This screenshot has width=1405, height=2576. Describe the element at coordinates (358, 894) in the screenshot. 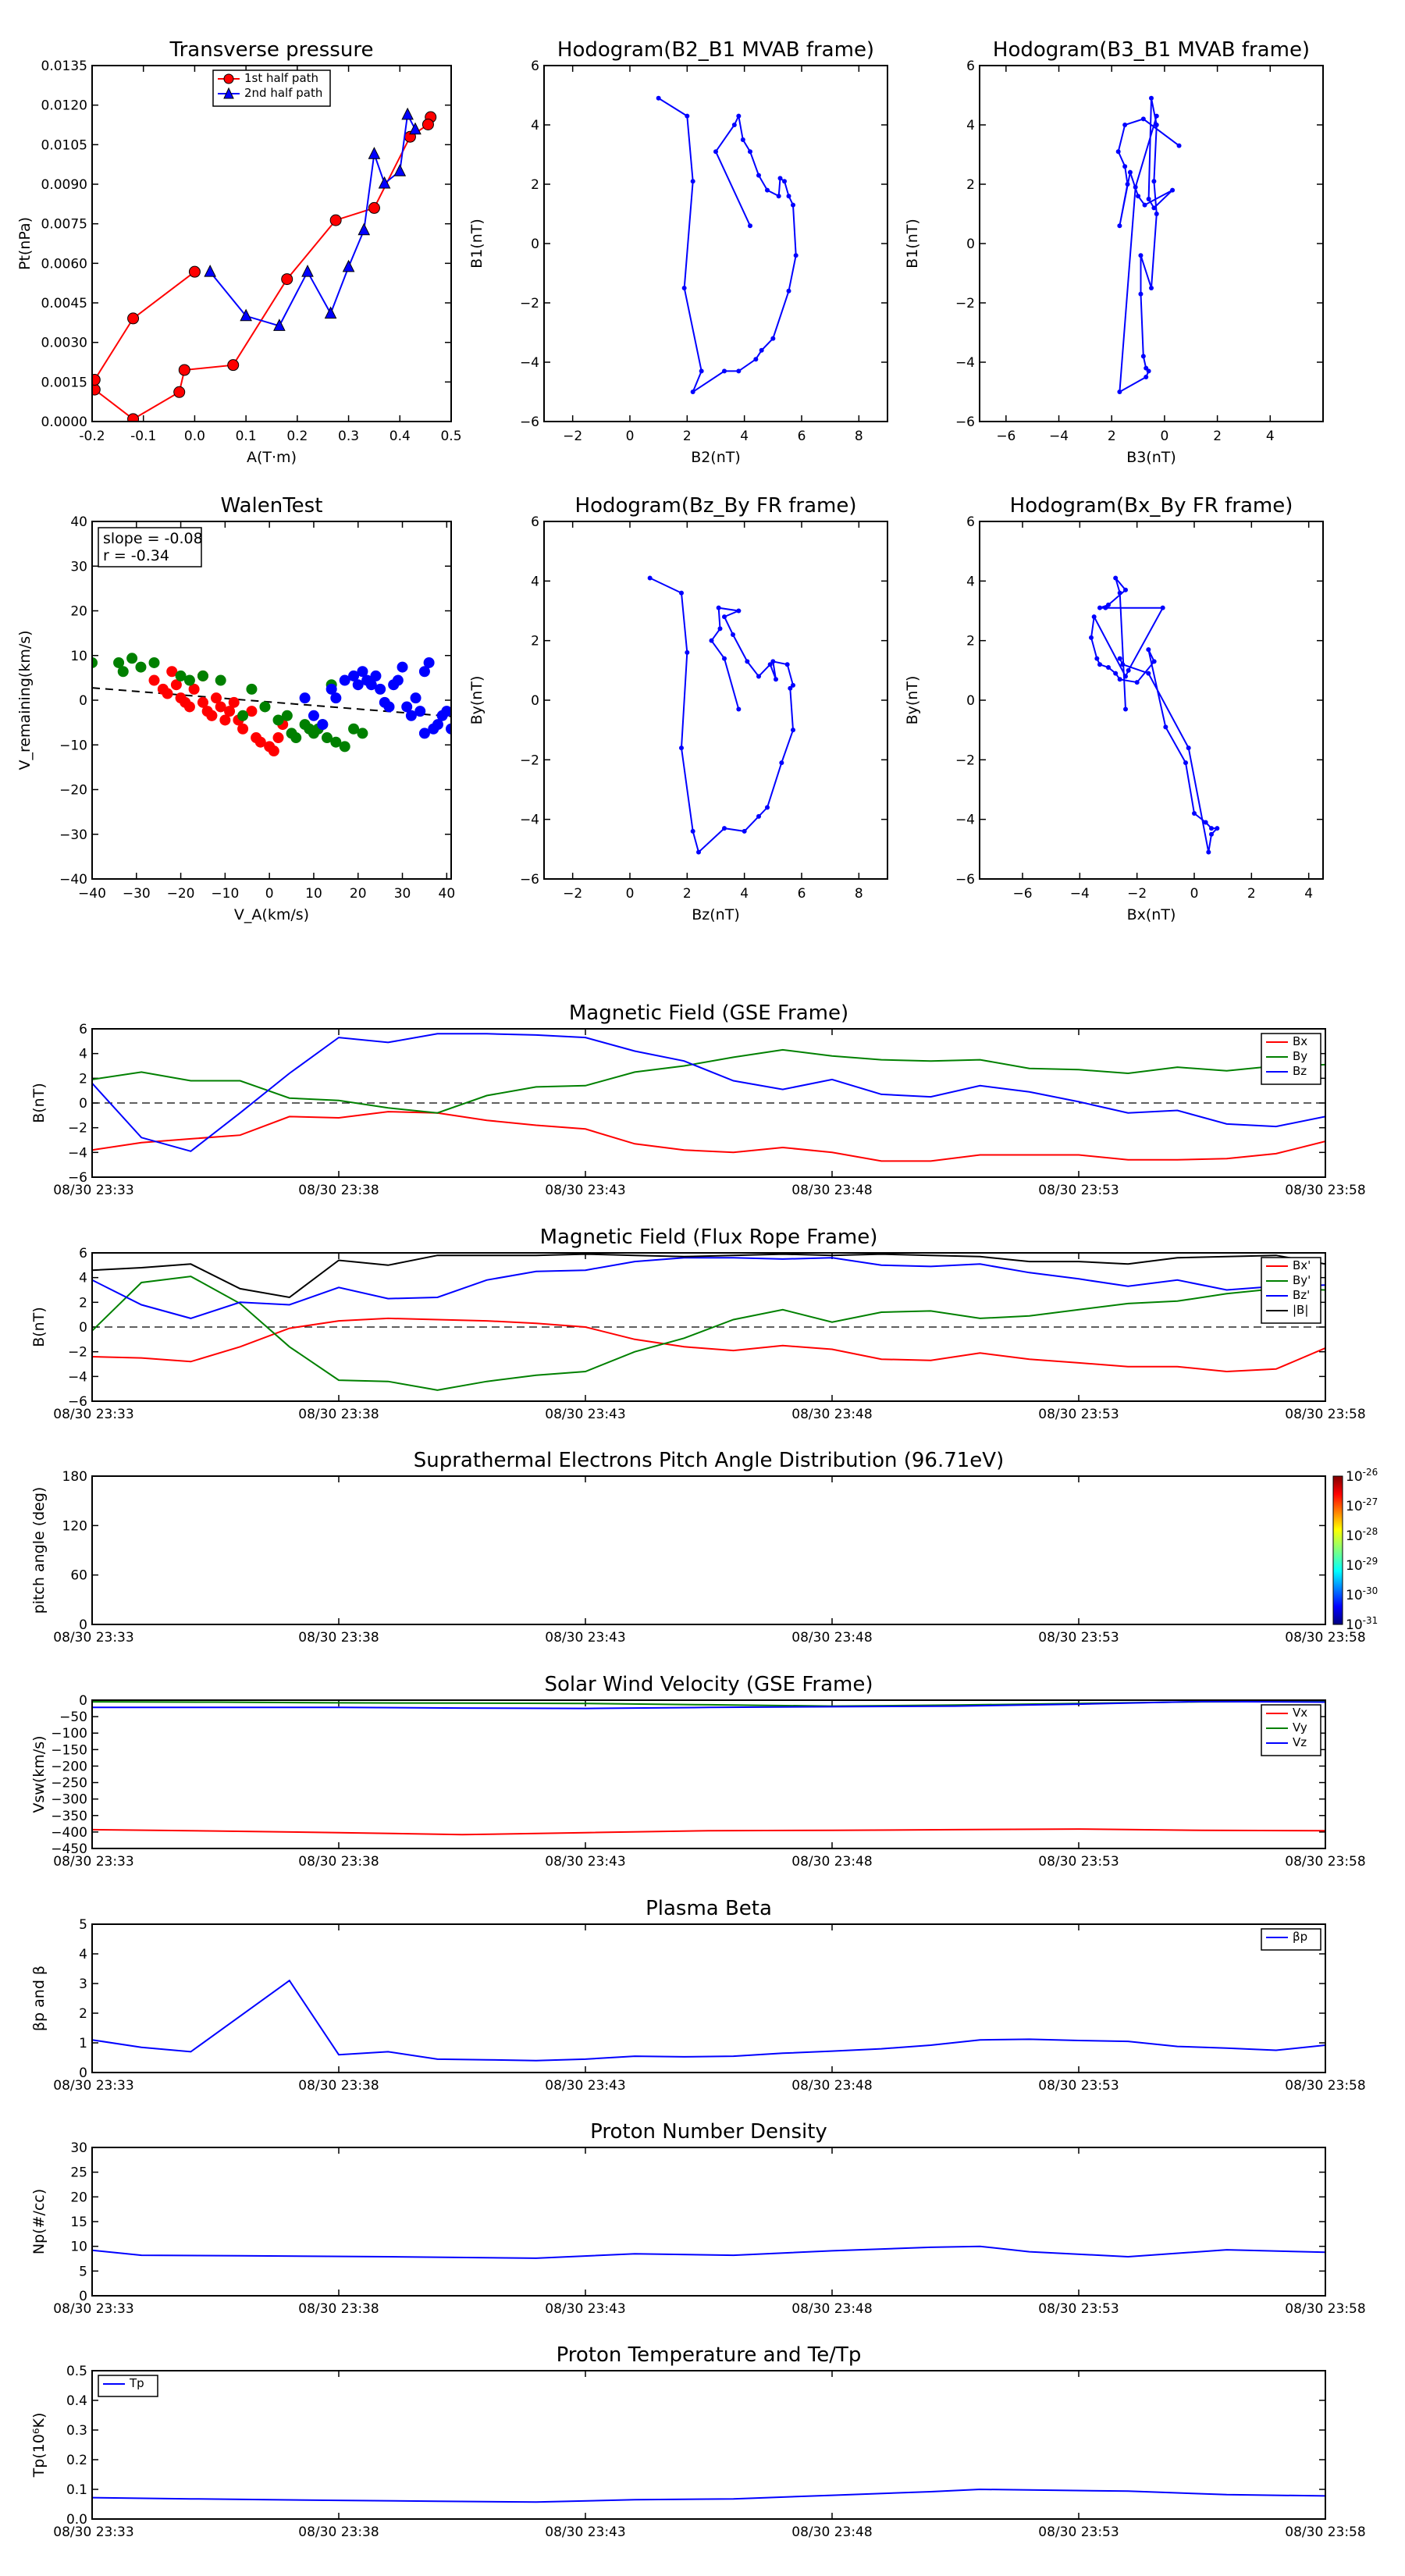

I see `x-tick-label: 20` at that location.